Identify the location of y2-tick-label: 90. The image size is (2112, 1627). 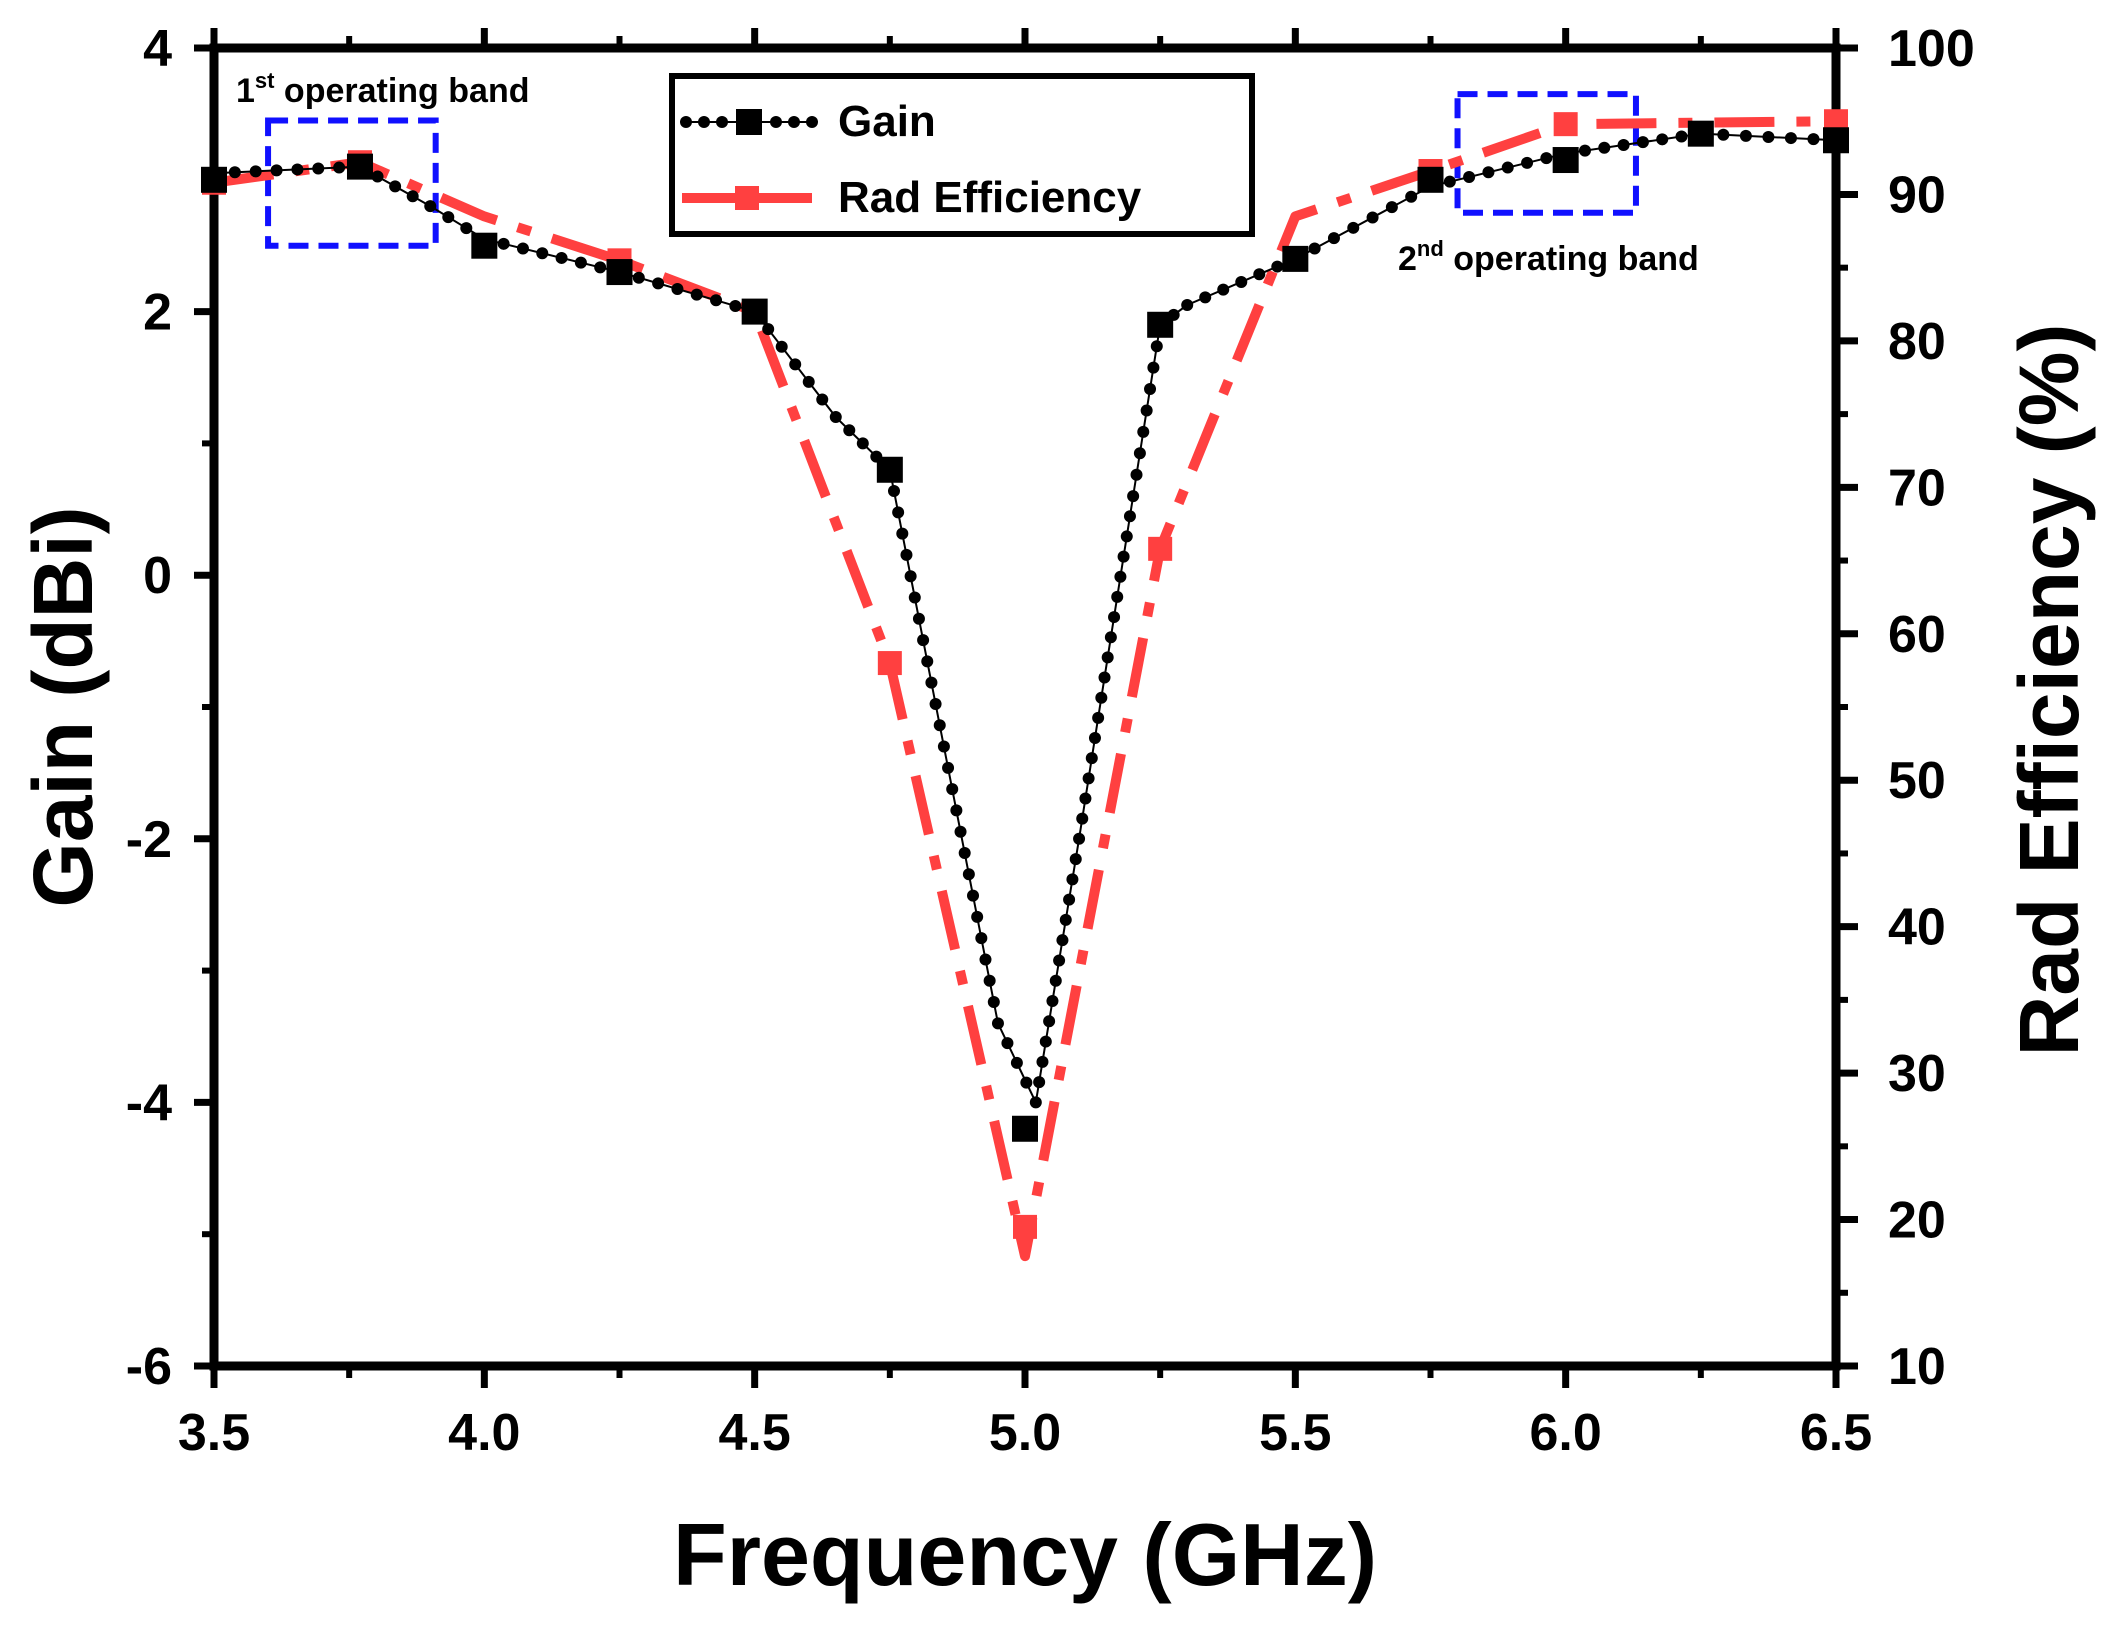
(1917, 195).